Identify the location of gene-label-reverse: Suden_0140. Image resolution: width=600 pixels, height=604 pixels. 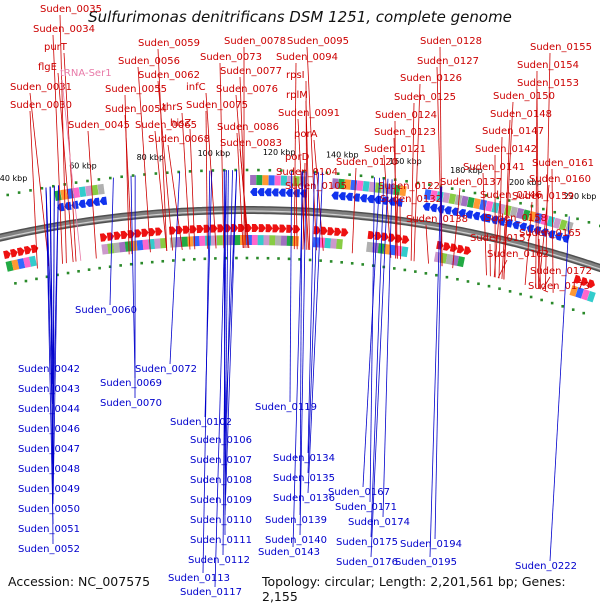
(296, 540).